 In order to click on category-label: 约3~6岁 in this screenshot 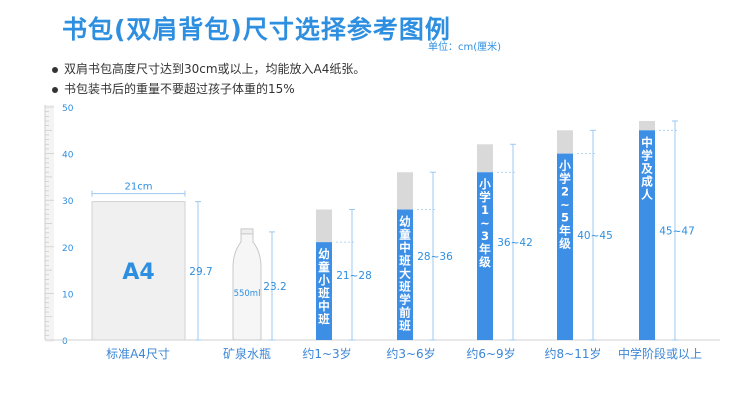, I will do `click(410, 353)`.